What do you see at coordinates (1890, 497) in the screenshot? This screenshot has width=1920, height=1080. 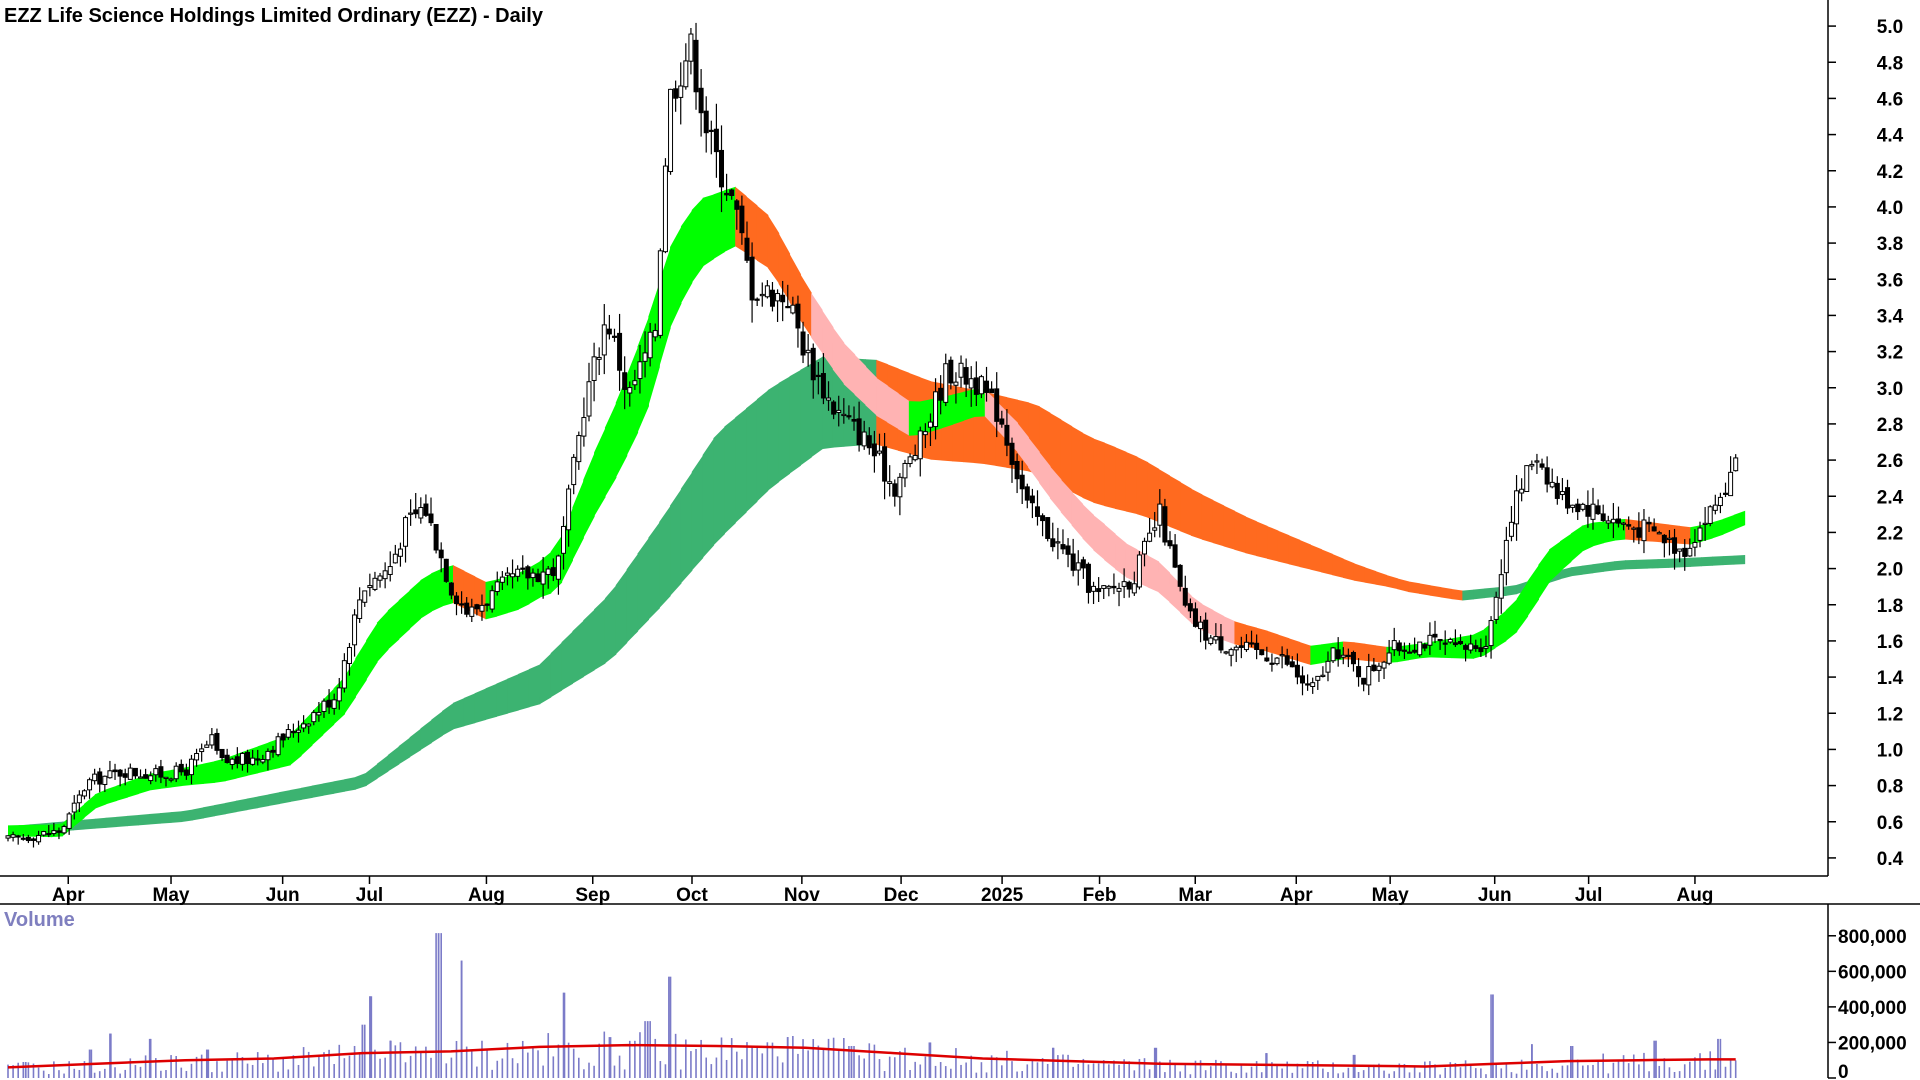 I see `price-y-tick-label: 2.4` at bounding box center [1890, 497].